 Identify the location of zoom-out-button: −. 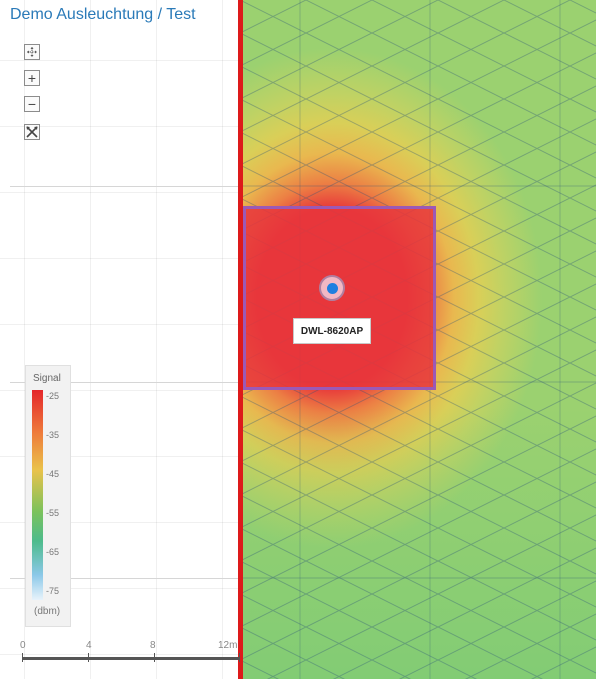
(32, 104).